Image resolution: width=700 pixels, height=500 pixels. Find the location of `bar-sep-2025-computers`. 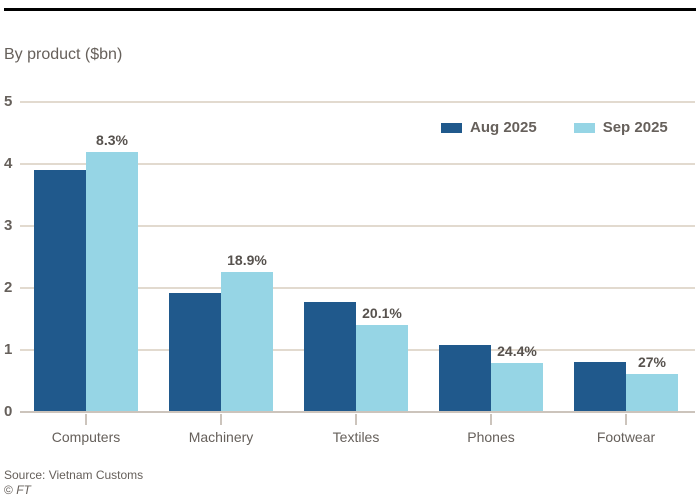

bar-sep-2025-computers is located at coordinates (112, 281).